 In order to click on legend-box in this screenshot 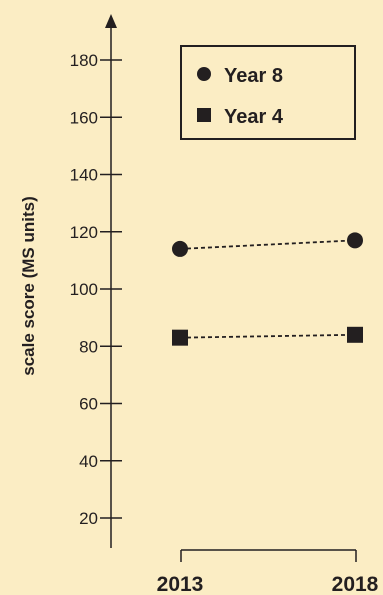, I will do `click(268, 92)`.